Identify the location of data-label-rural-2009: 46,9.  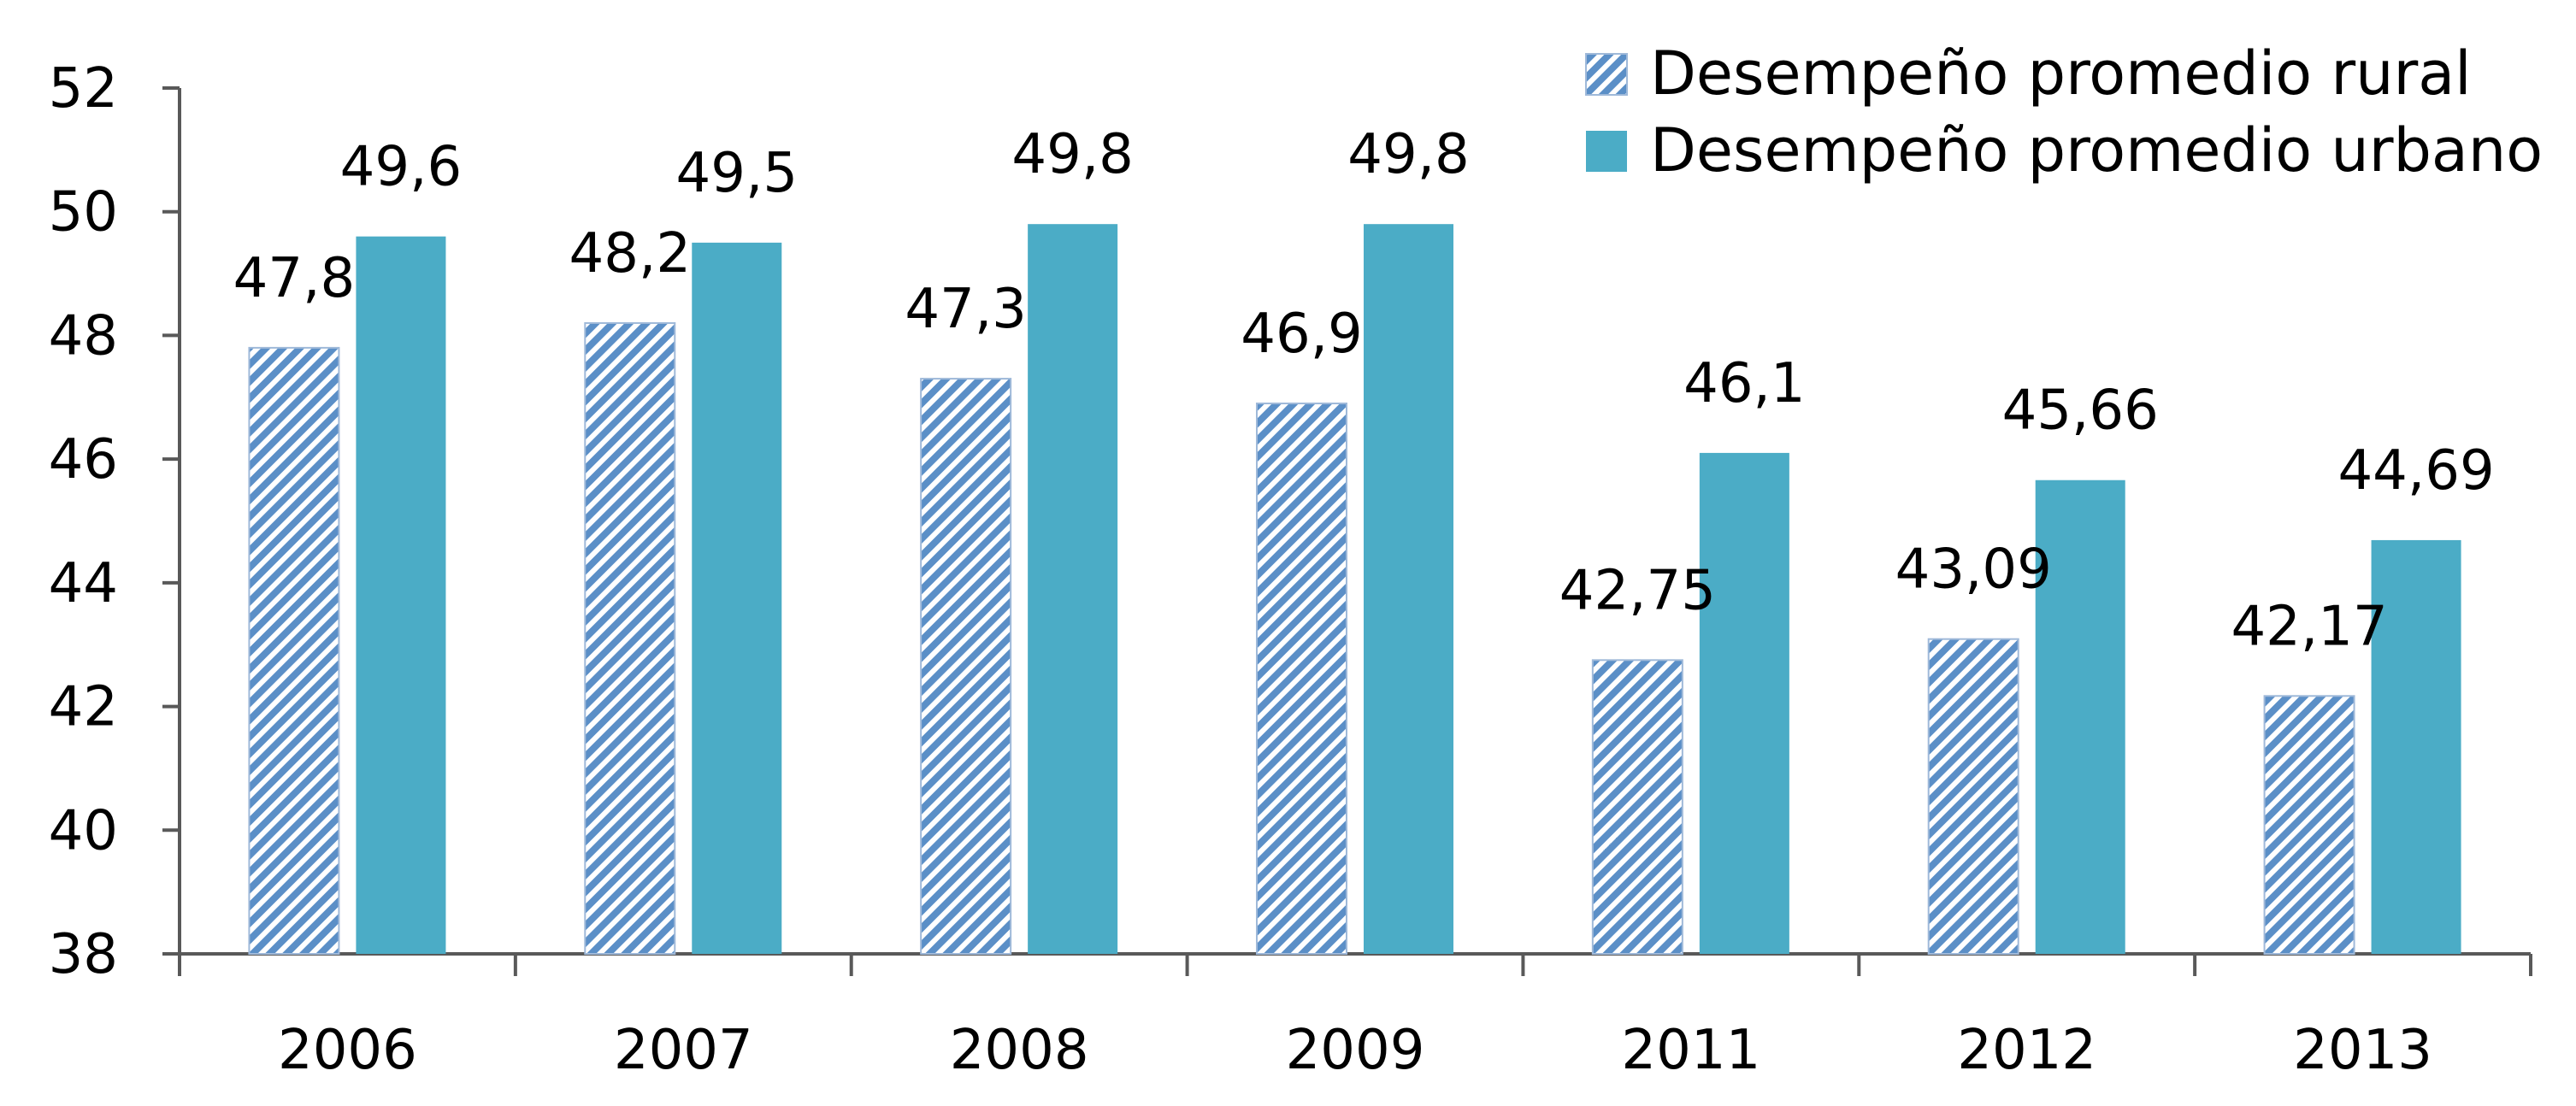
(1302, 334).